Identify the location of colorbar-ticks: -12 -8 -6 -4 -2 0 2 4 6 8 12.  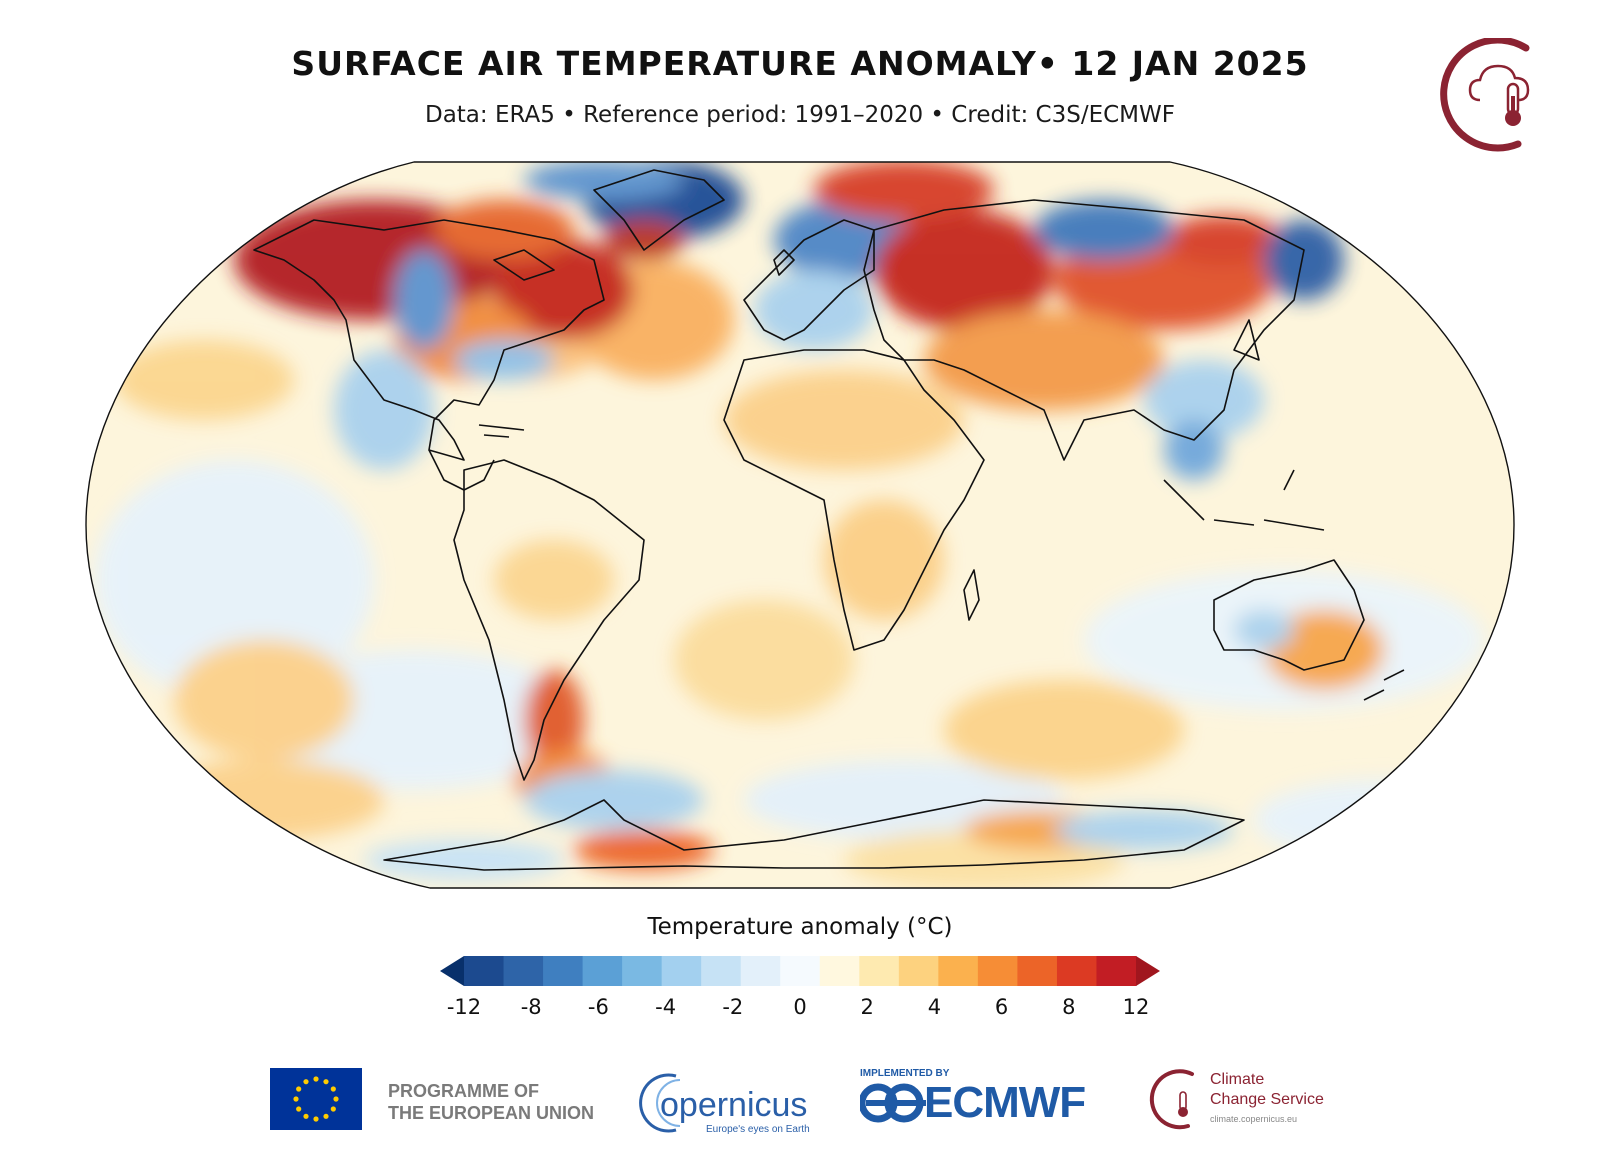
(800, 1010).